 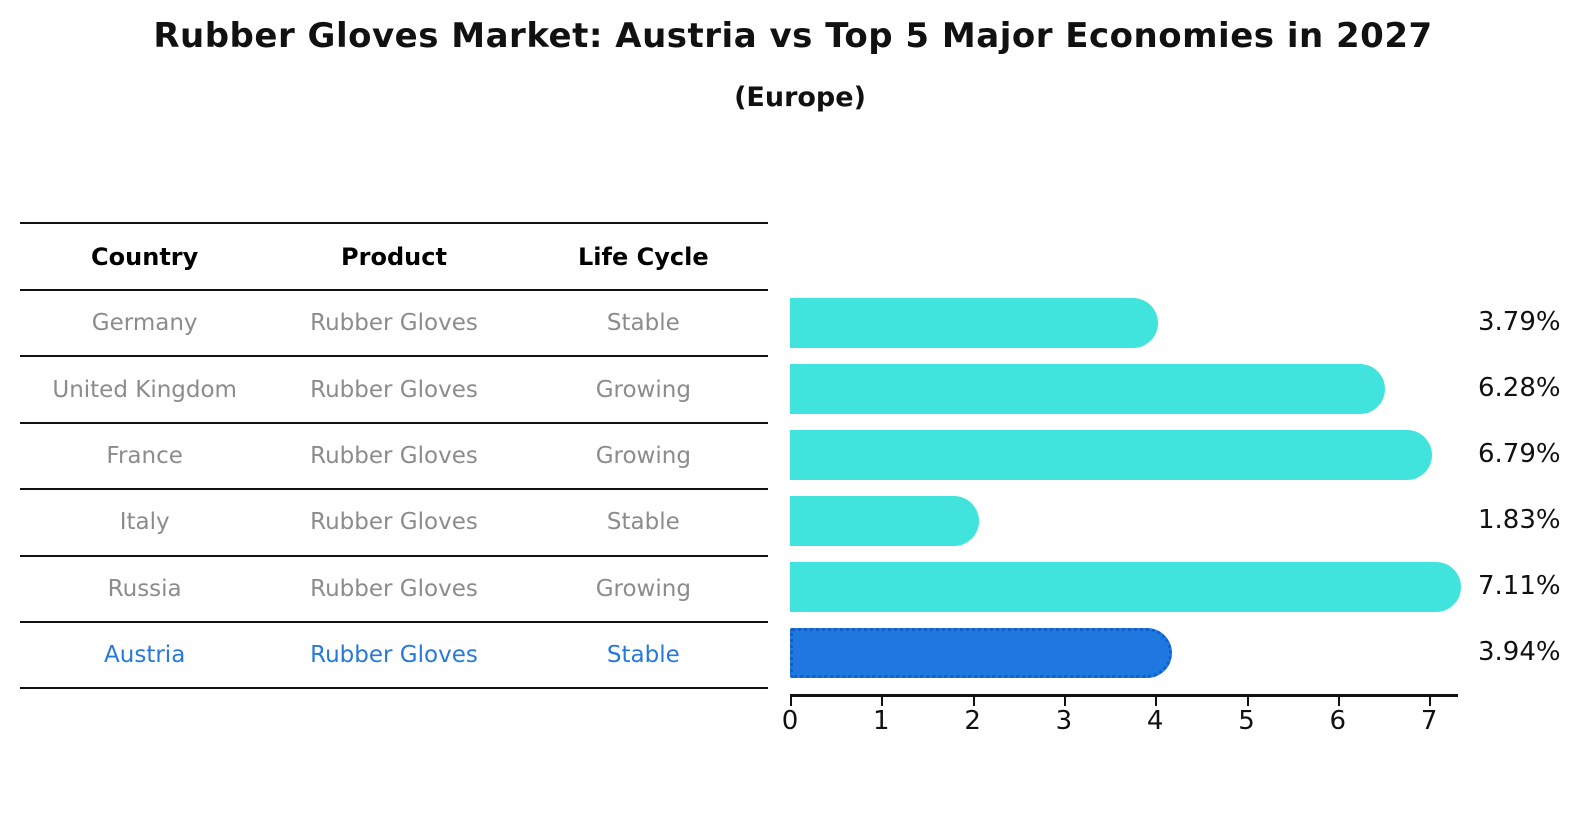 What do you see at coordinates (1126, 587) in the screenshot?
I see `bar-russia` at bounding box center [1126, 587].